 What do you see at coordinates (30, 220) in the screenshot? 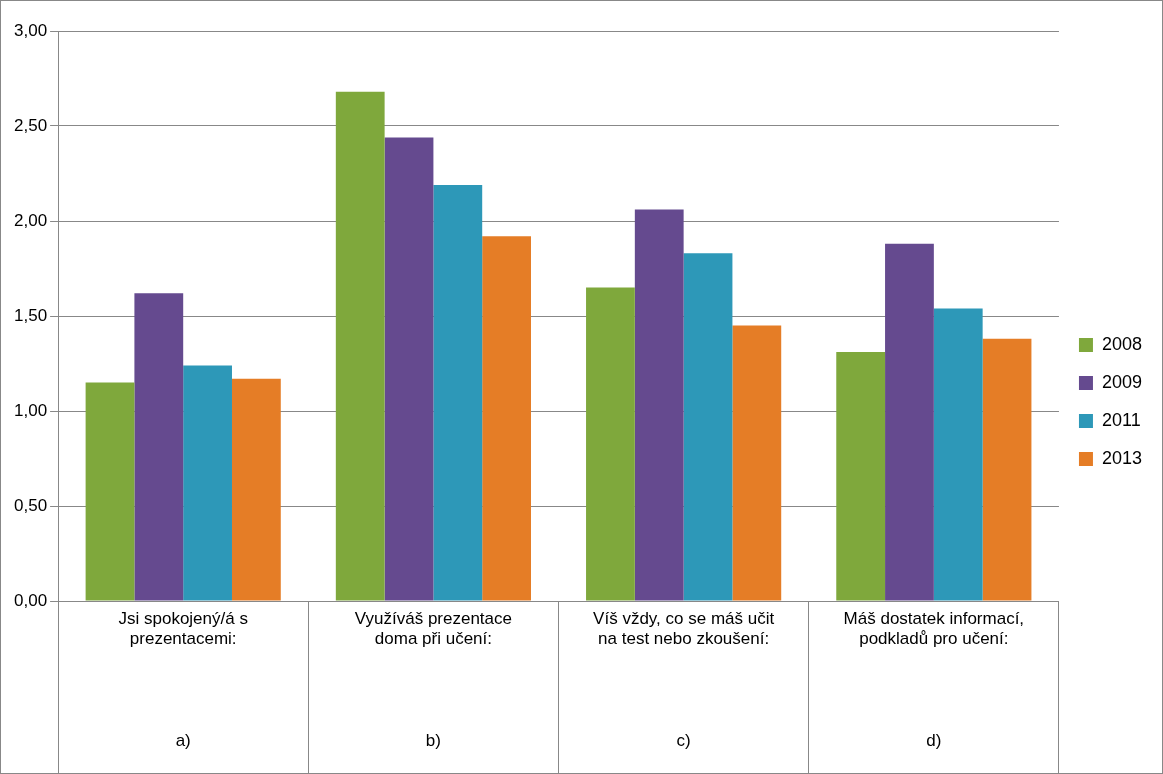
I see `y-tick-label: 2,00` at bounding box center [30, 220].